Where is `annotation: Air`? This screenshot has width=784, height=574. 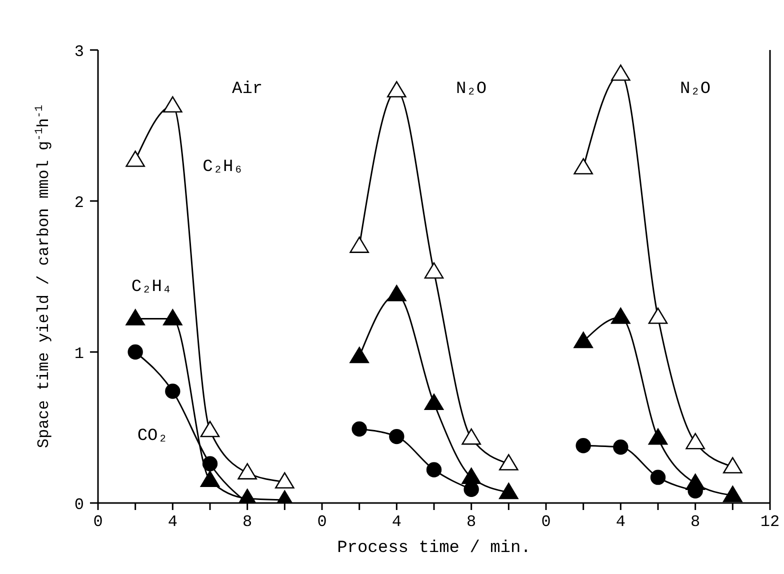 annotation: Air is located at coordinates (247, 89).